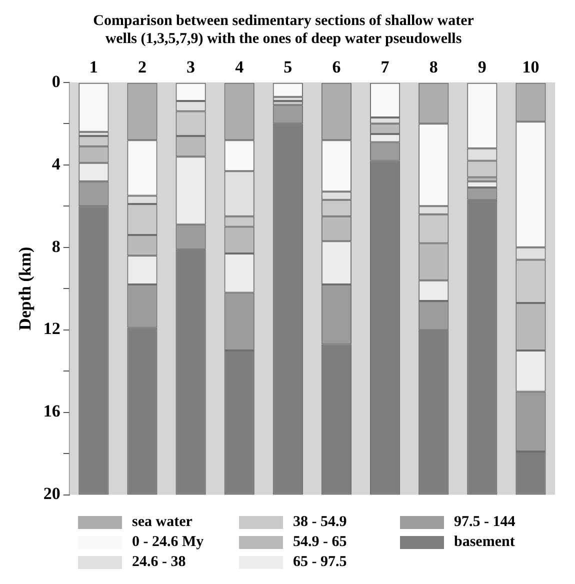  Describe the element at coordinates (168, 542) in the screenshot. I see `legend-label: 0 - 24.6 My` at that location.